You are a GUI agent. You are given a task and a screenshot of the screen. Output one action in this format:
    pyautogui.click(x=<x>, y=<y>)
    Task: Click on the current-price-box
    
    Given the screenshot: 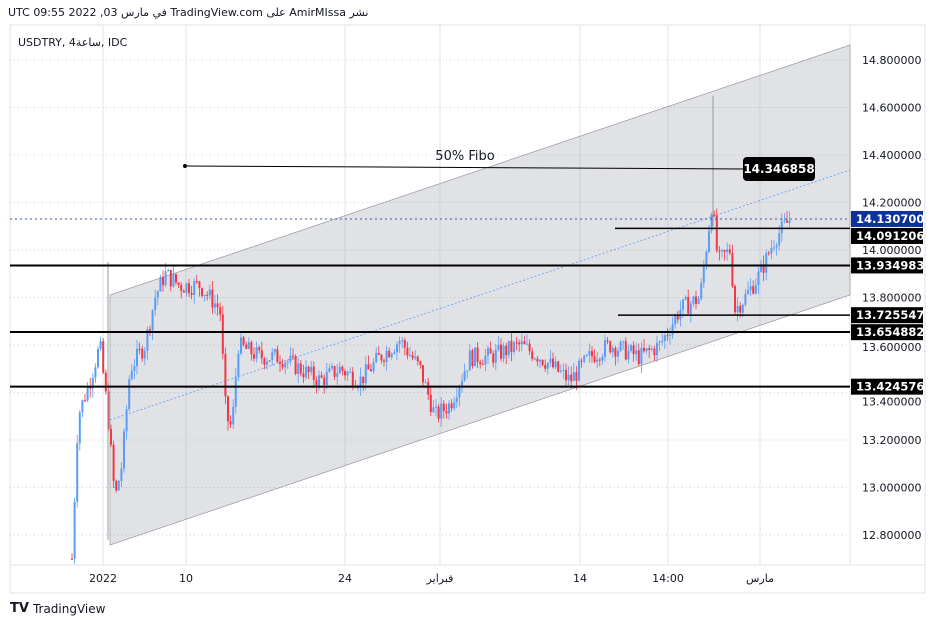 What is the action you would take?
    pyautogui.click(x=887, y=218)
    